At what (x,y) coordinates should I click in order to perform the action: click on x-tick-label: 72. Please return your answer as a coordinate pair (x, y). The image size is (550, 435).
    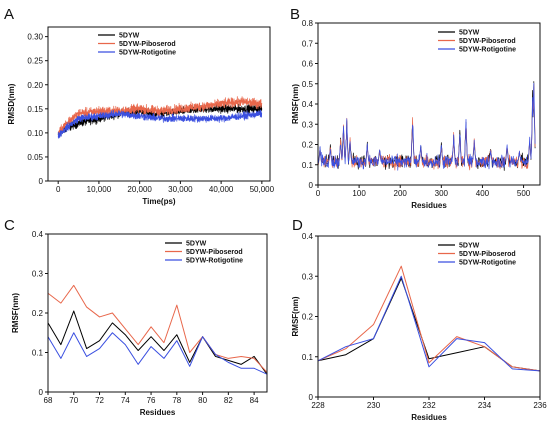
    Looking at the image, I should click on (99, 400).